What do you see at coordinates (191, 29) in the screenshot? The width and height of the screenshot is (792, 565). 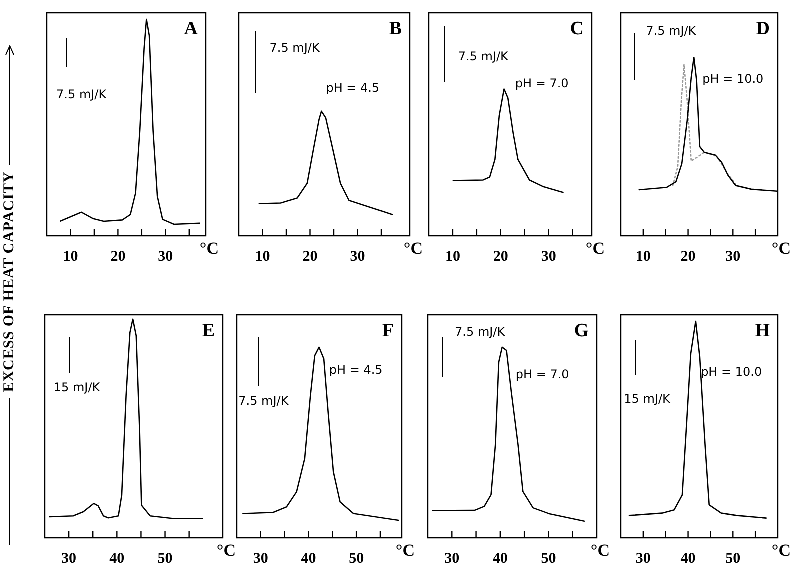 I see `chart-title: A` at bounding box center [191, 29].